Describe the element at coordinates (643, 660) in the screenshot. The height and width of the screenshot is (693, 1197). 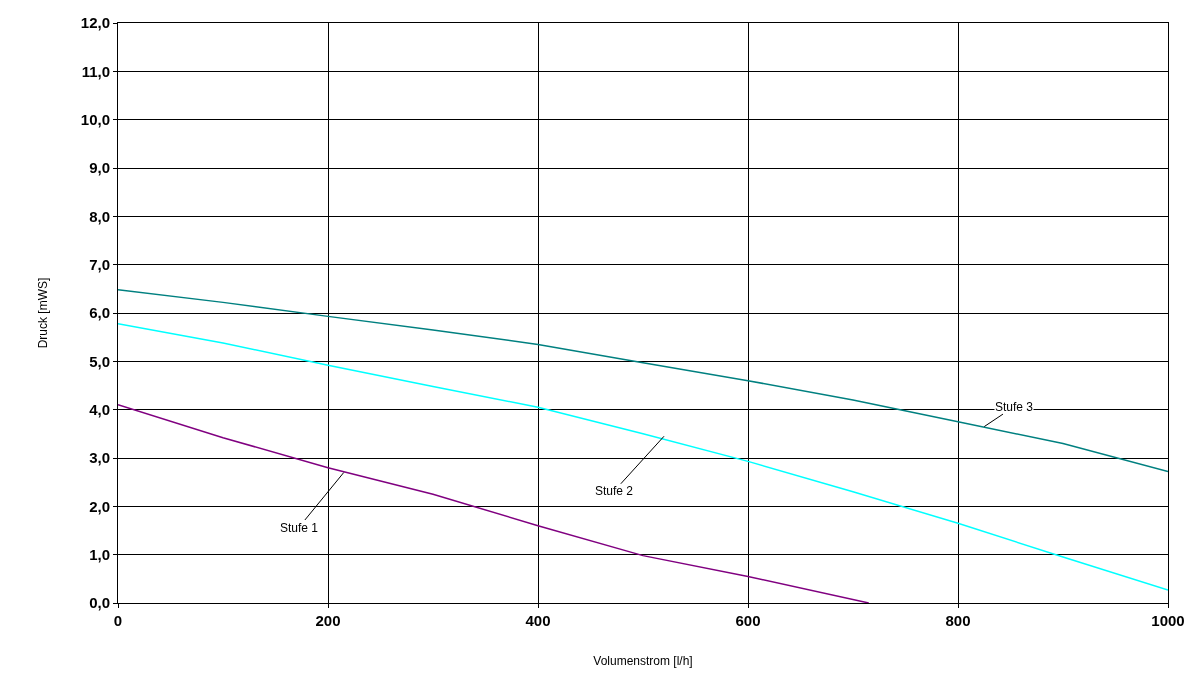
I see `x-axis-title: Volumenstrom [l/h]` at that location.